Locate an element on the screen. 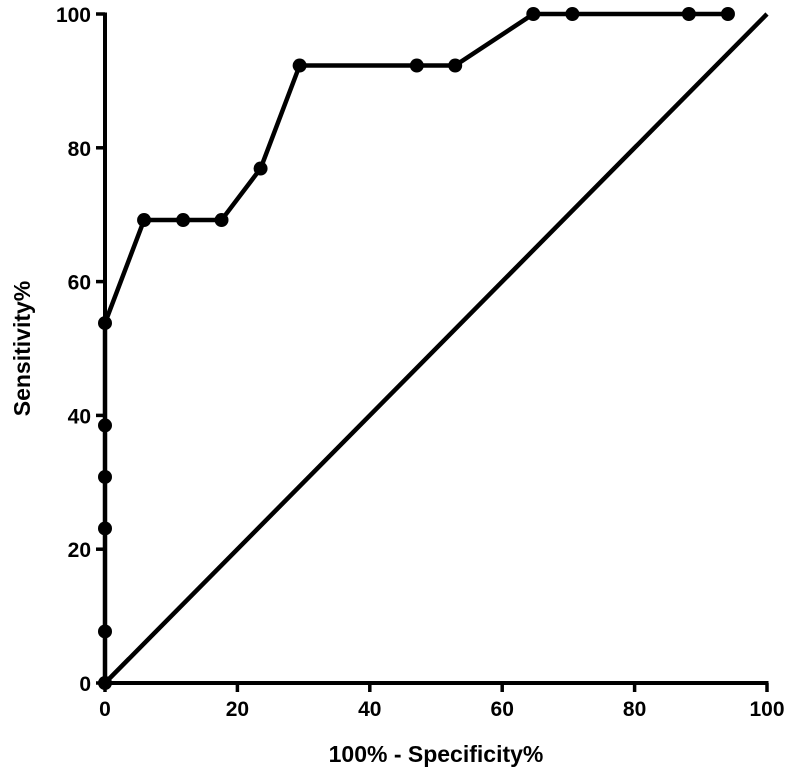 The image size is (791, 775). y-tick-label: 100 is located at coordinates (73, 15).